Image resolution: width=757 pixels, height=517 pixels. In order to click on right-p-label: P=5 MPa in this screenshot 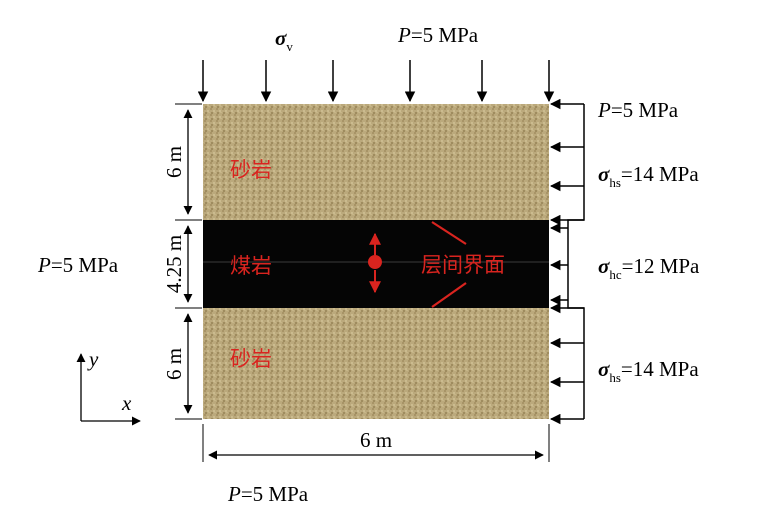, I will do `click(638, 110)`.